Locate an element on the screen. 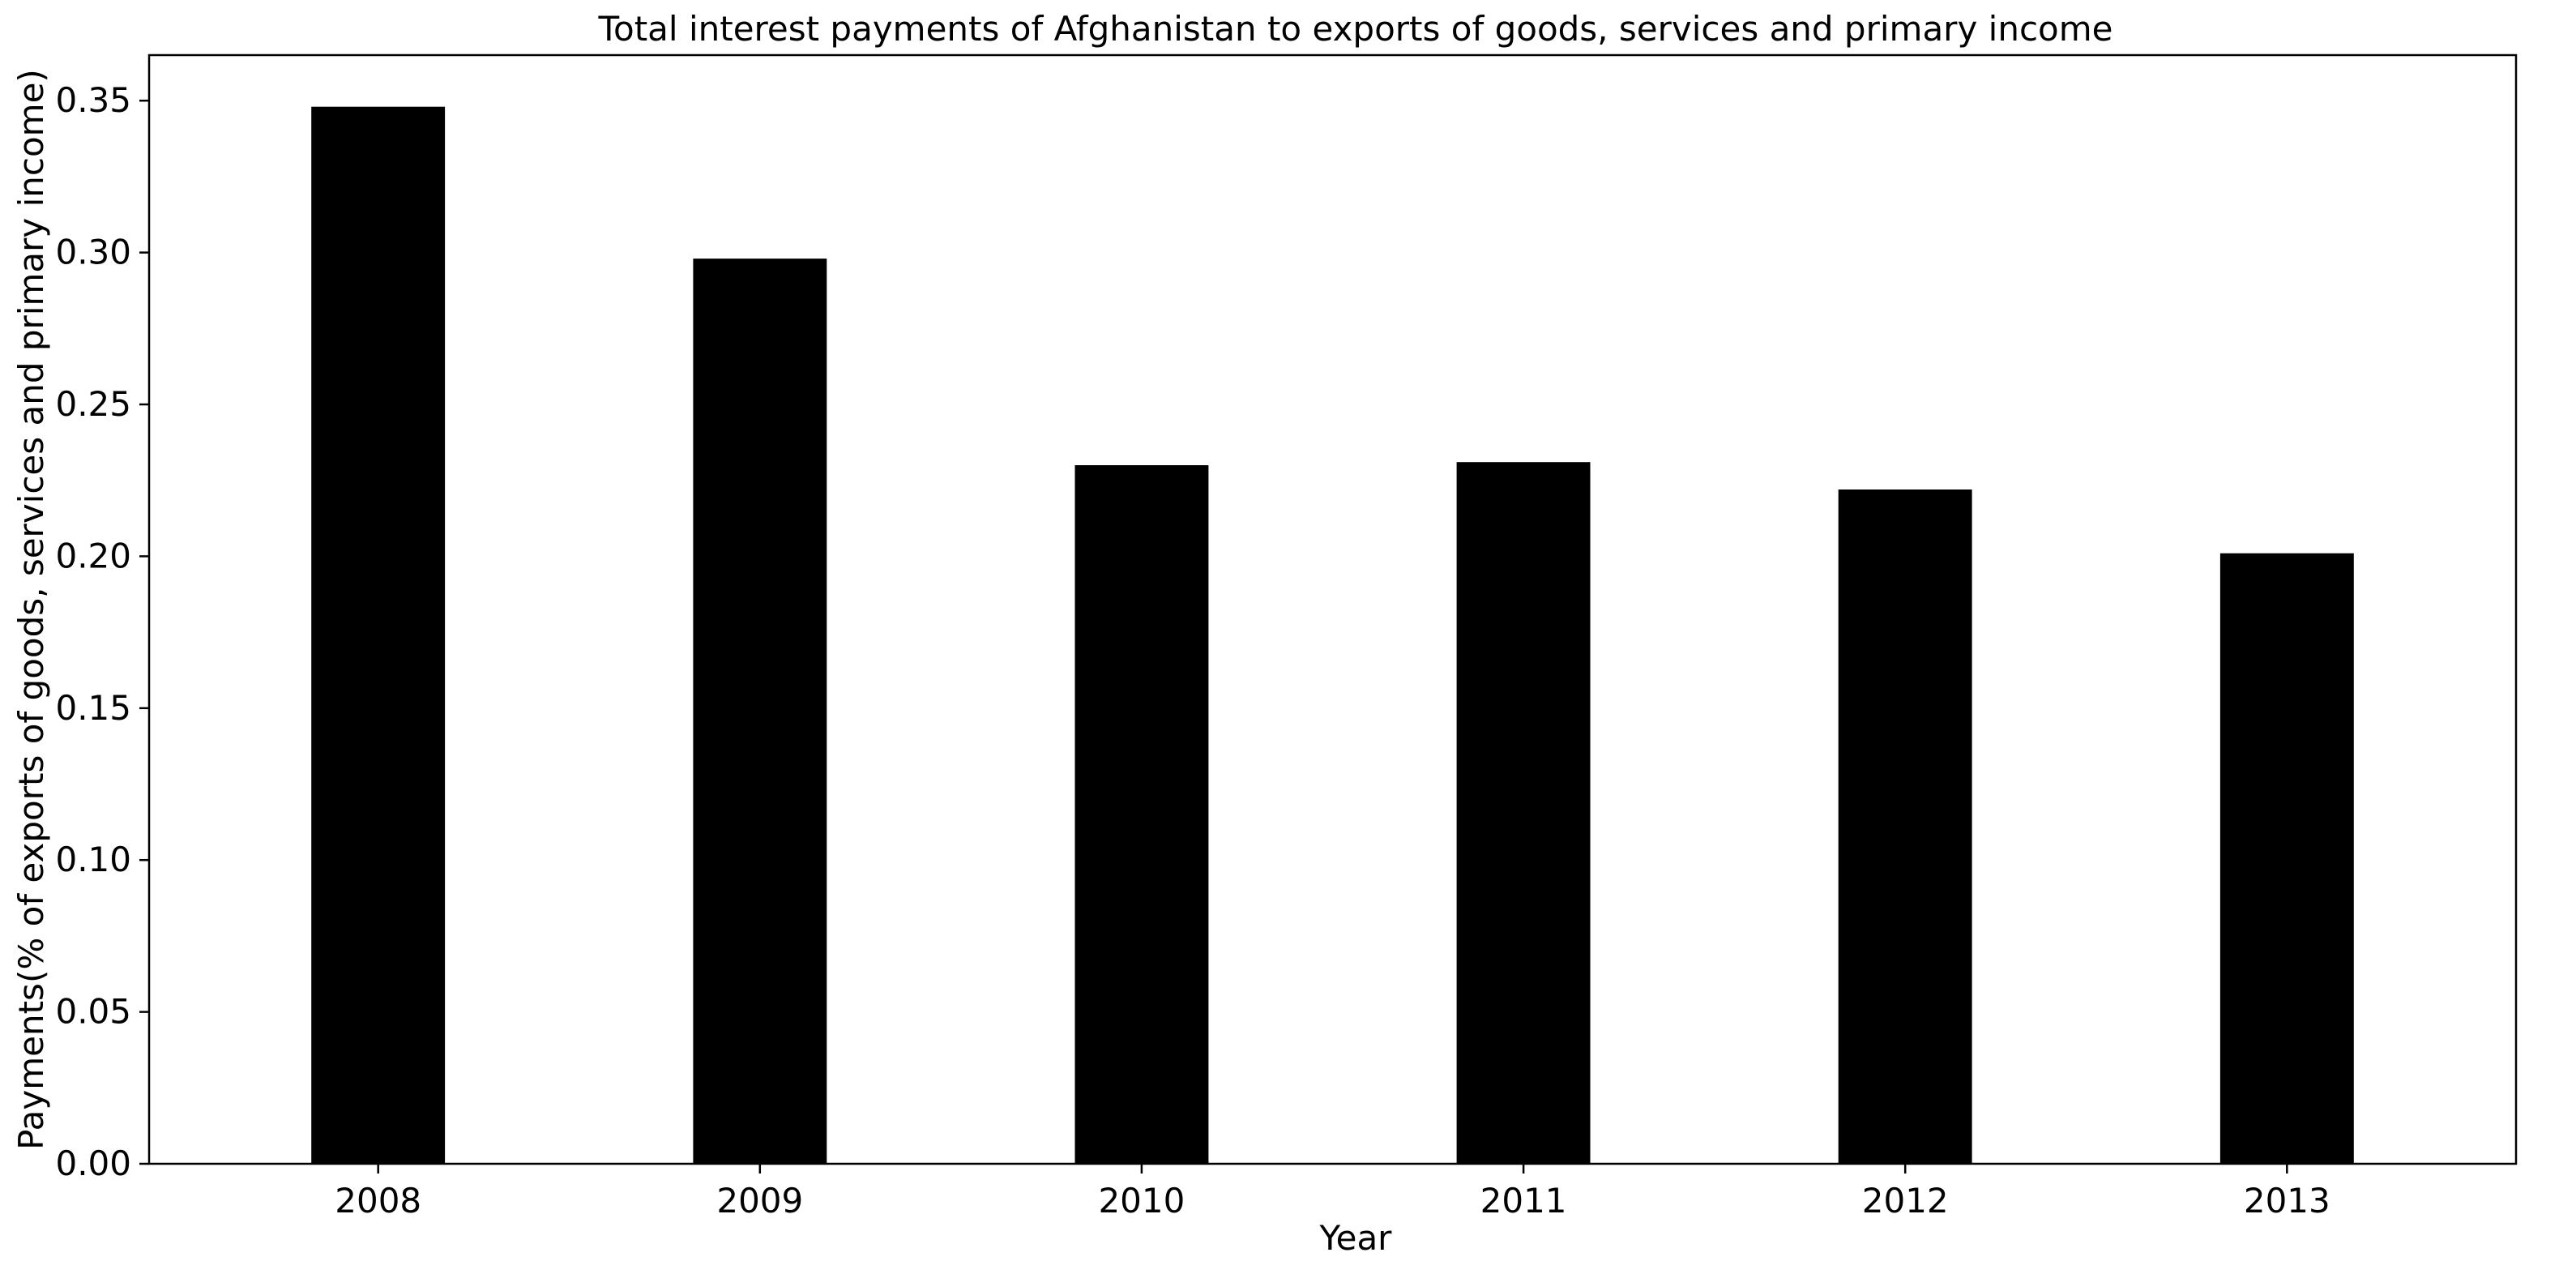  x-tick-label: 2010 is located at coordinates (1141, 1201).